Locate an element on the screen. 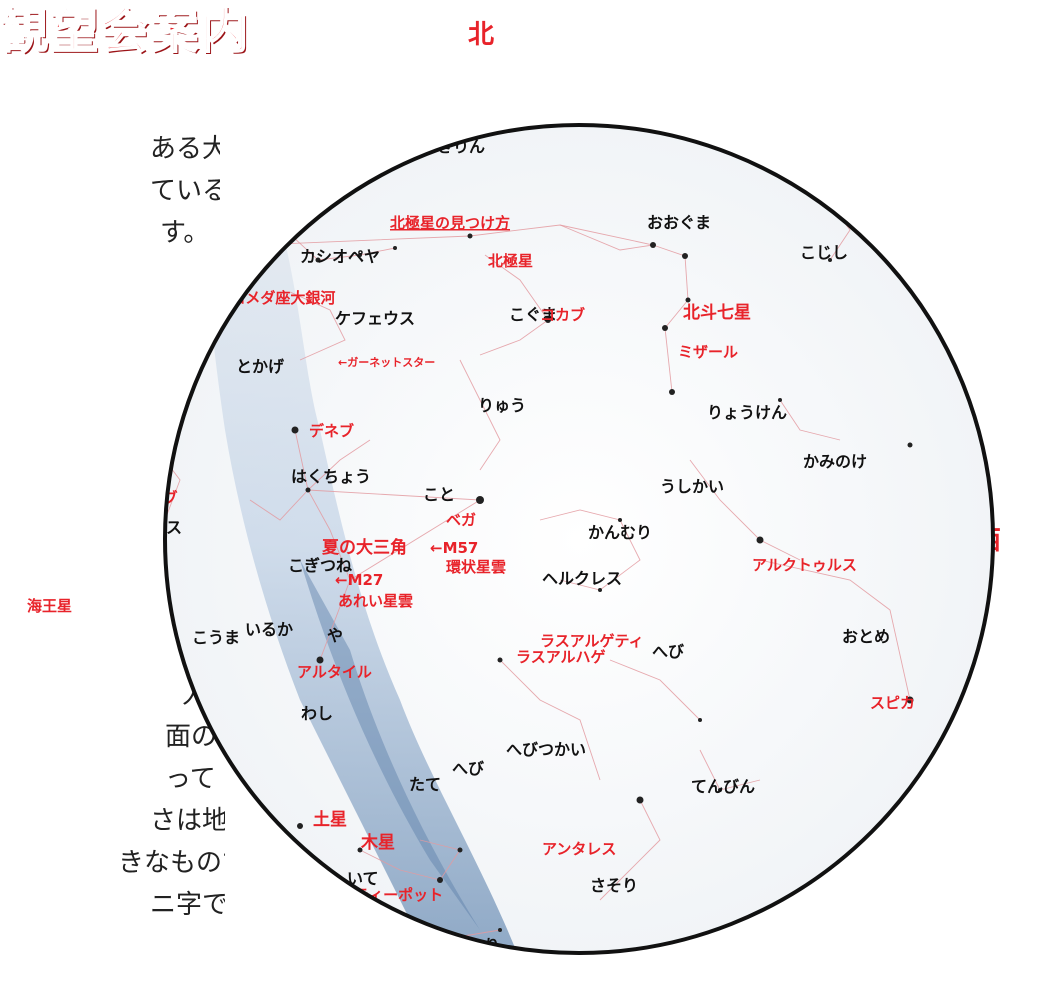  label-virgo: おとめ is located at coordinates (866, 636).